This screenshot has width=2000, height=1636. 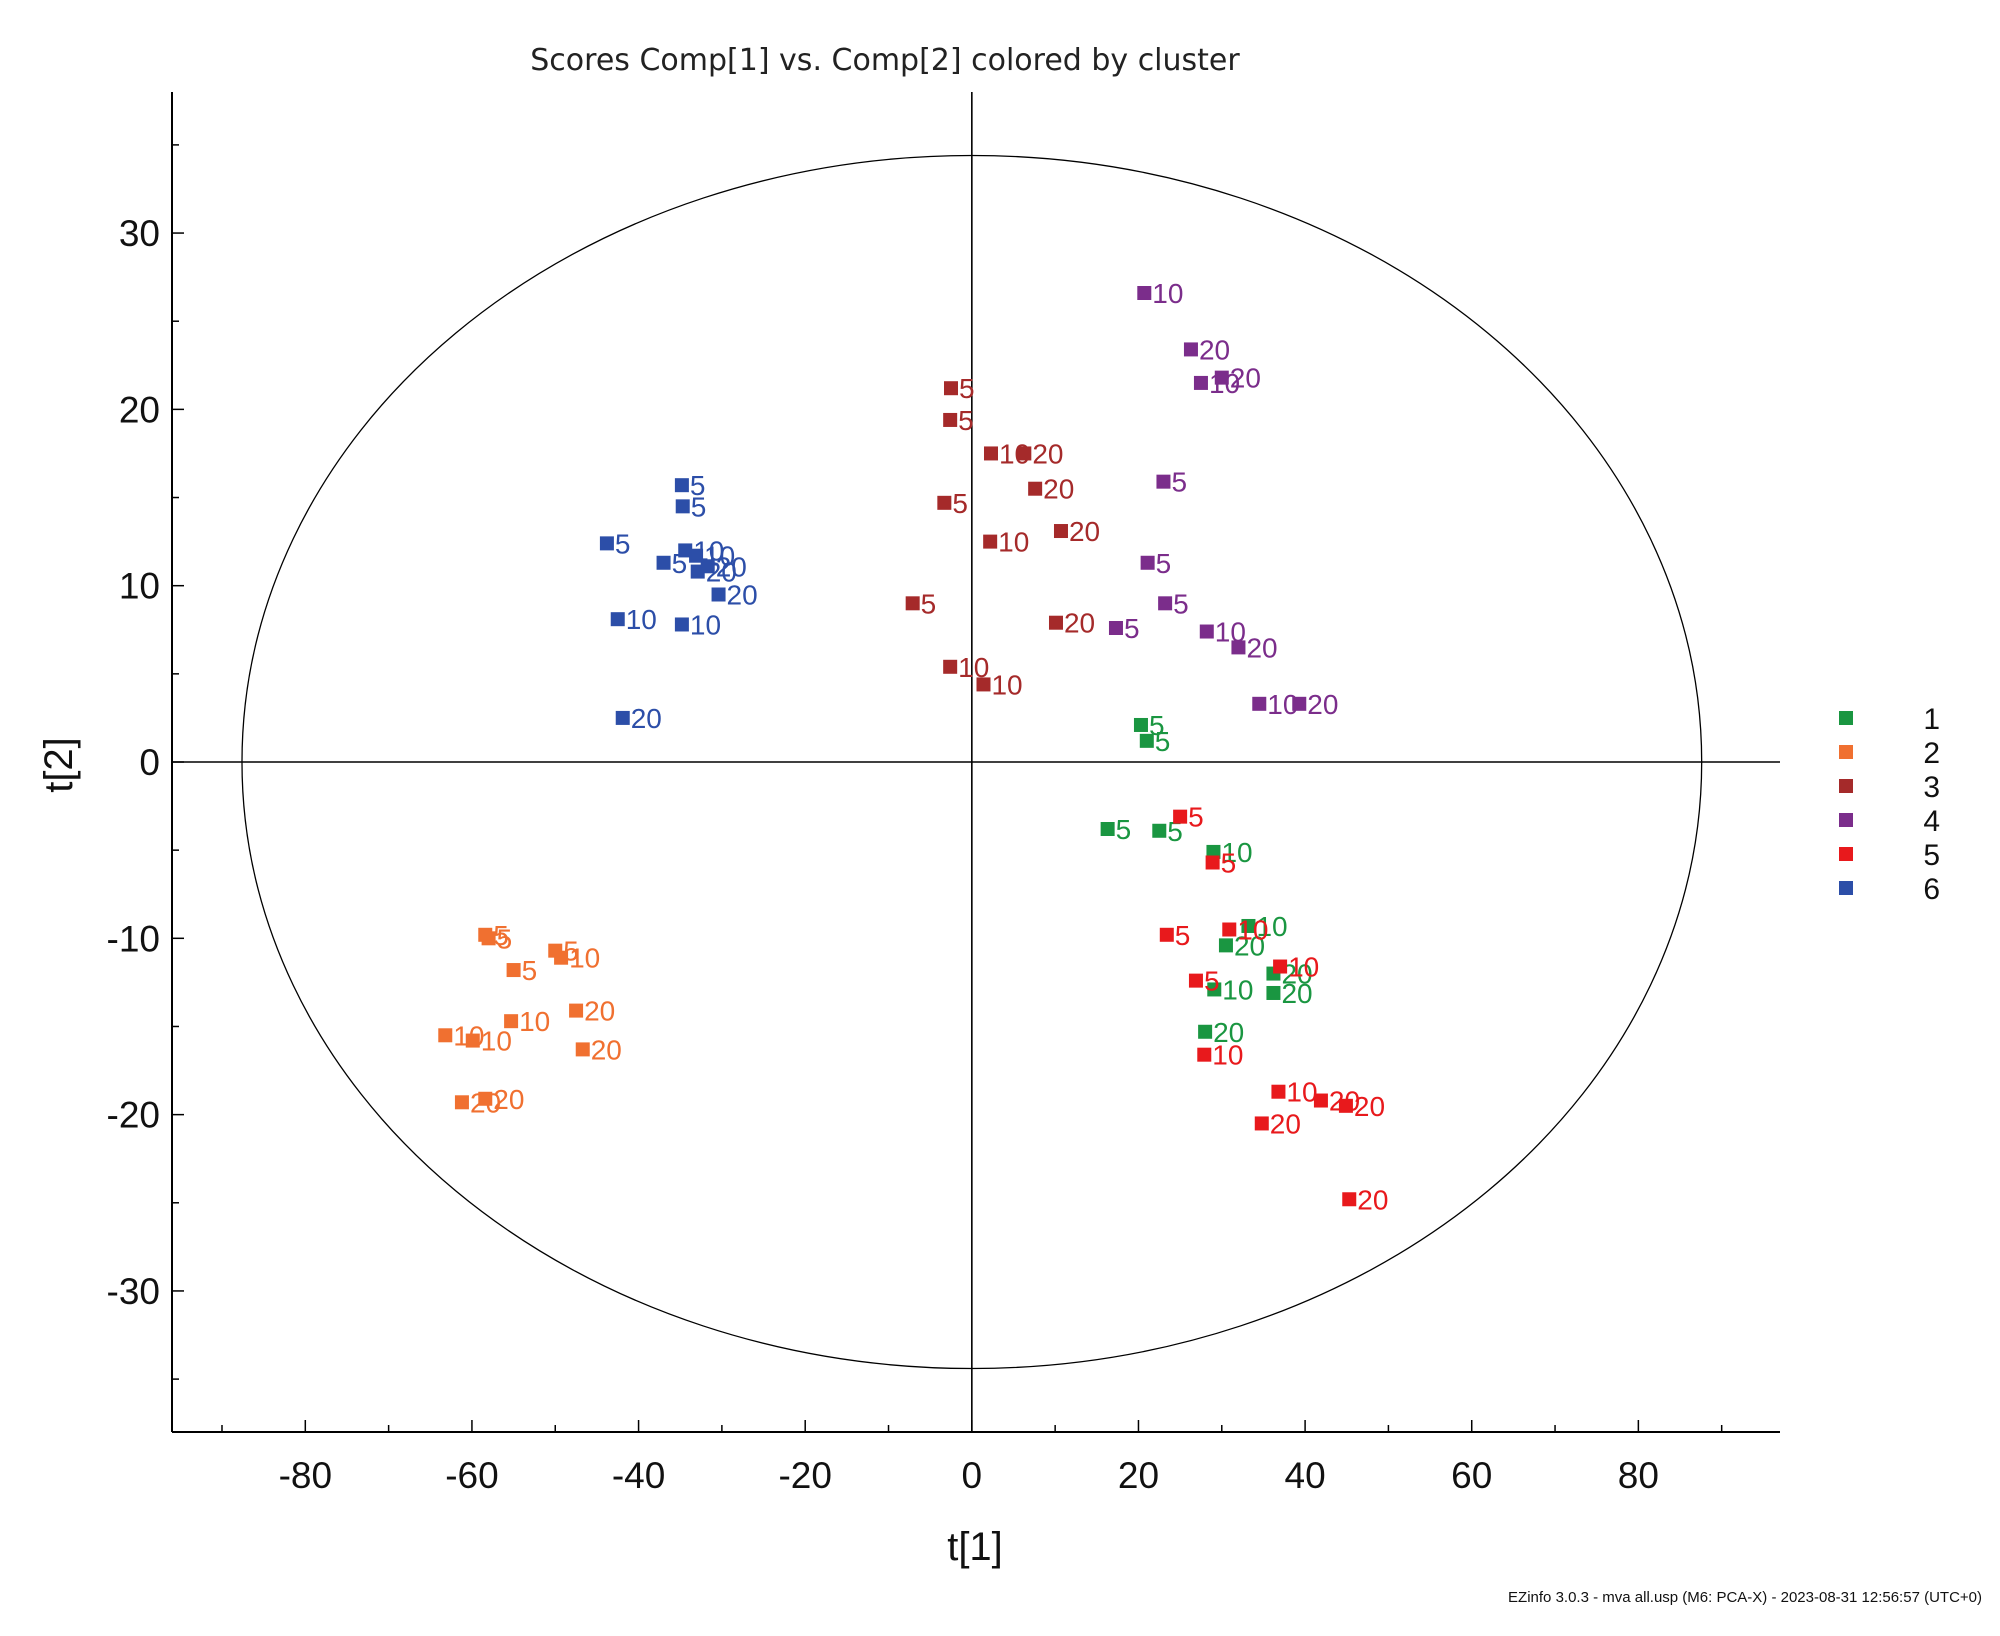 I want to click on series-cluster-5: 55510105101020202020, so click(x=1273, y=1008).